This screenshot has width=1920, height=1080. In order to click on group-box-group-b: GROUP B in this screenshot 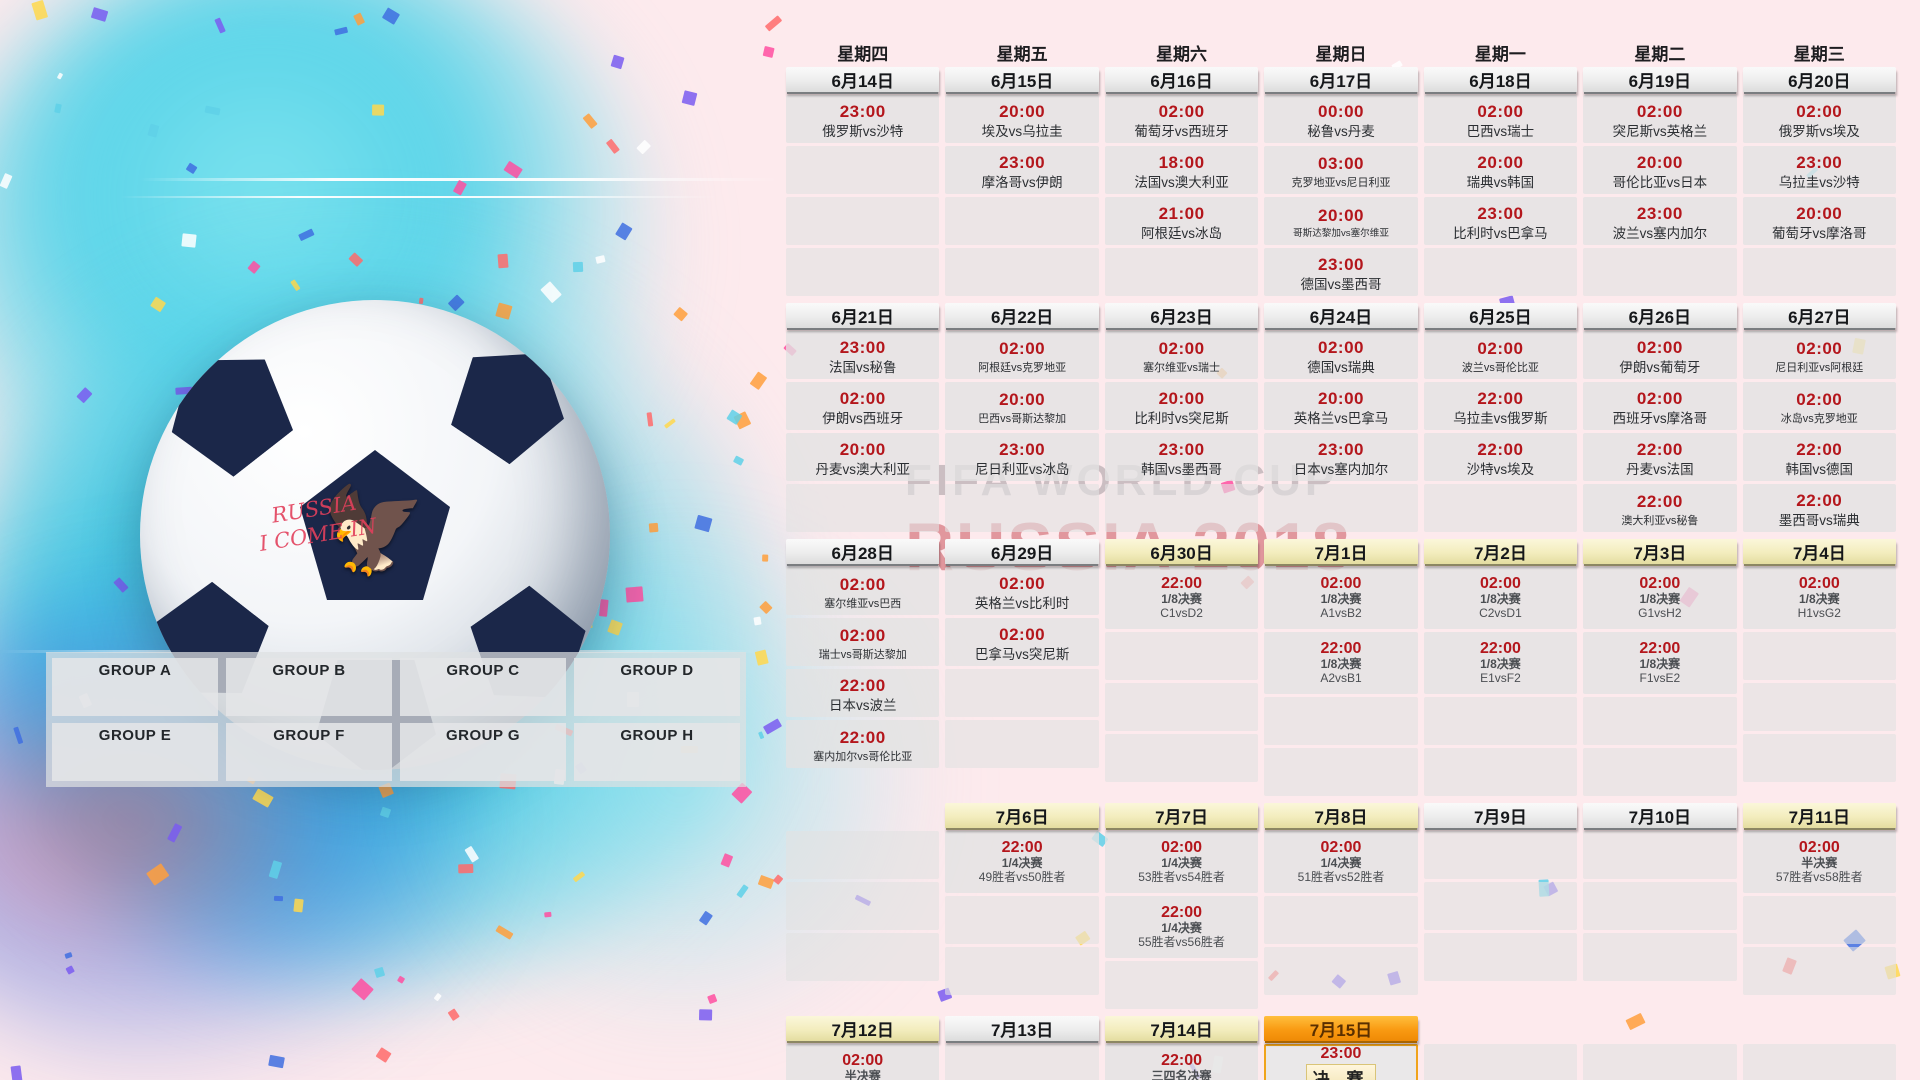, I will do `click(309, 687)`.